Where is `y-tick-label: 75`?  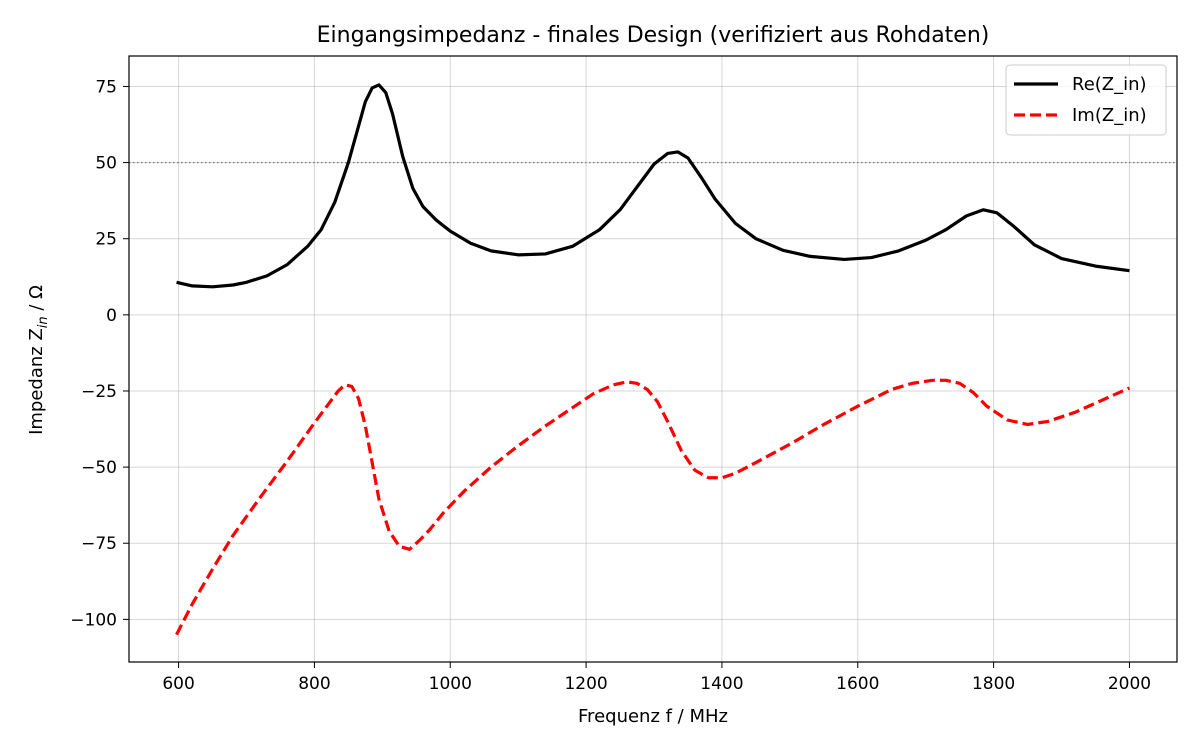
y-tick-label: 75 is located at coordinates (106, 87).